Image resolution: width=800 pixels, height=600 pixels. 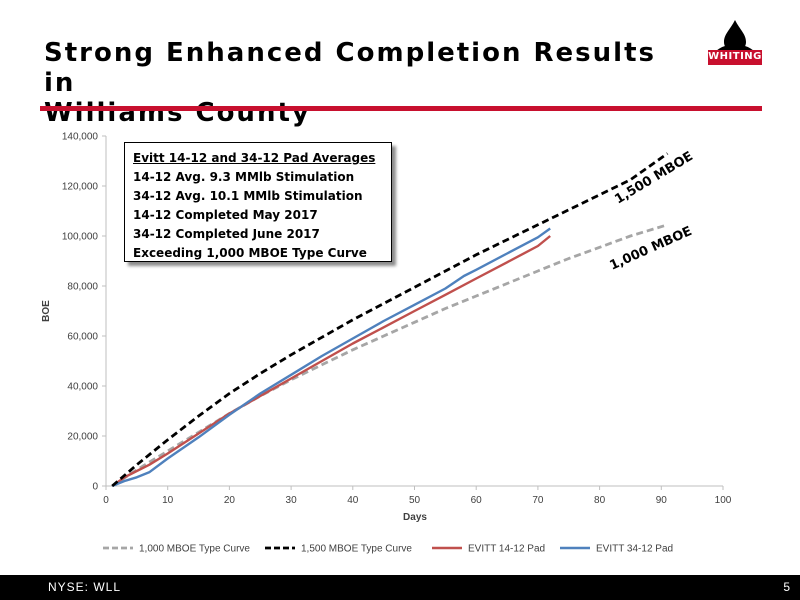 I want to click on y-tick-label: 120,000, so click(x=80, y=187).